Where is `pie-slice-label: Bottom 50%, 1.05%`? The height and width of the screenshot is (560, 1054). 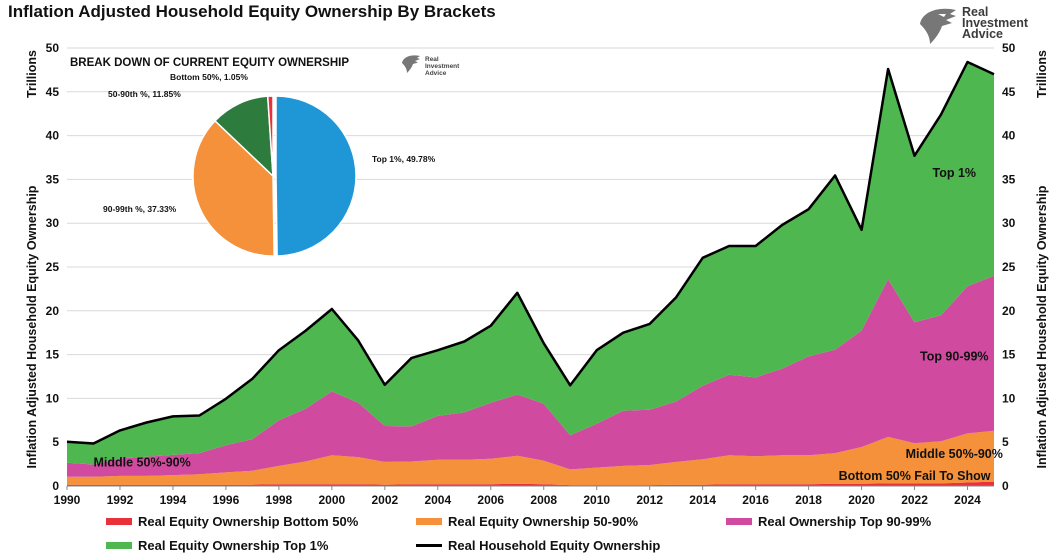
pie-slice-label: Bottom 50%, 1.05% is located at coordinates (209, 77).